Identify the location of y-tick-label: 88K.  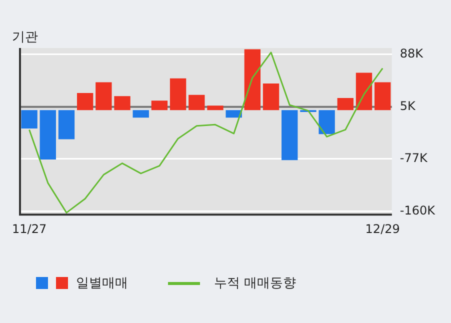
(412, 53).